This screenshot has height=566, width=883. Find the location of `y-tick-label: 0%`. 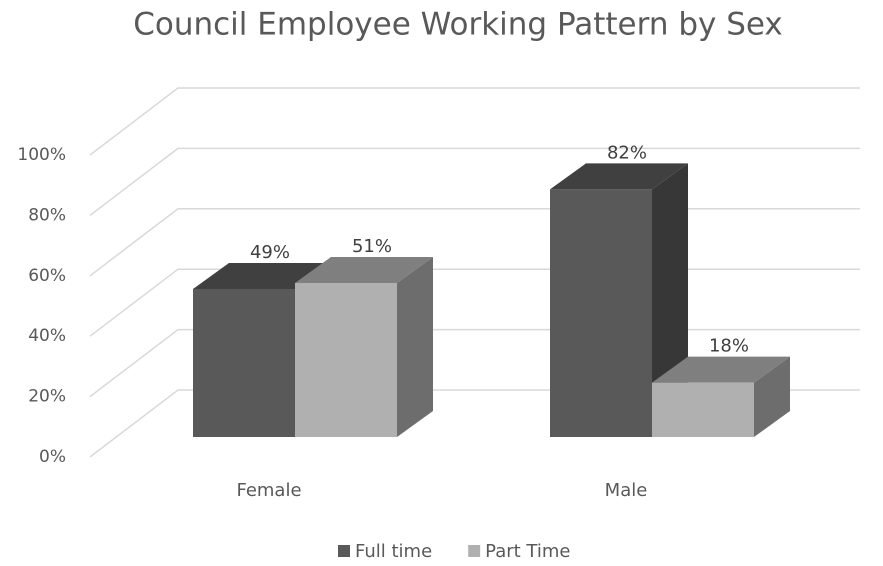

y-tick-label: 0% is located at coordinates (52, 457).